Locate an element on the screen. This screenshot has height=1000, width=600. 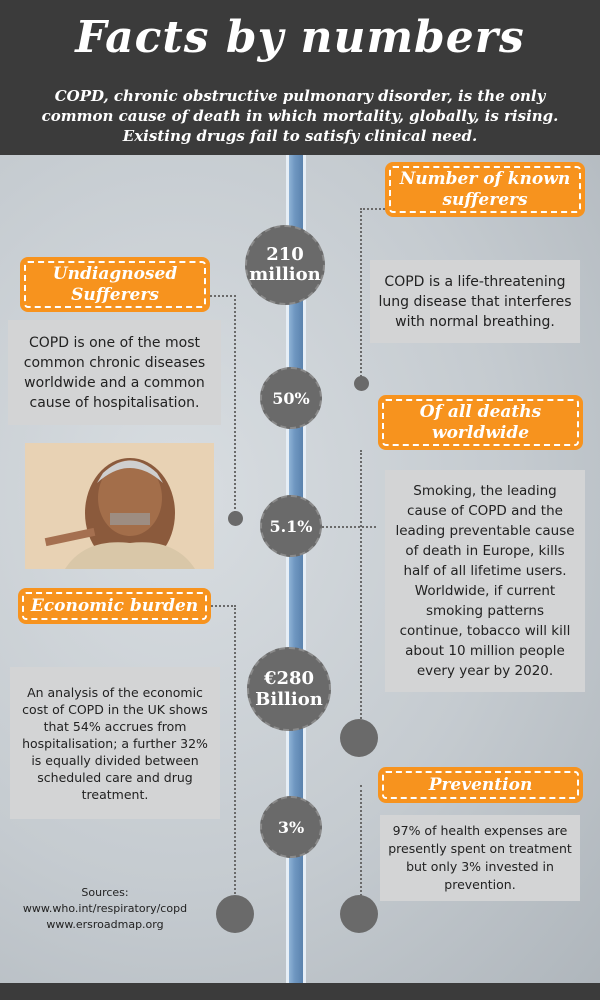
patient-photo-illustration is located at coordinates (119, 506).